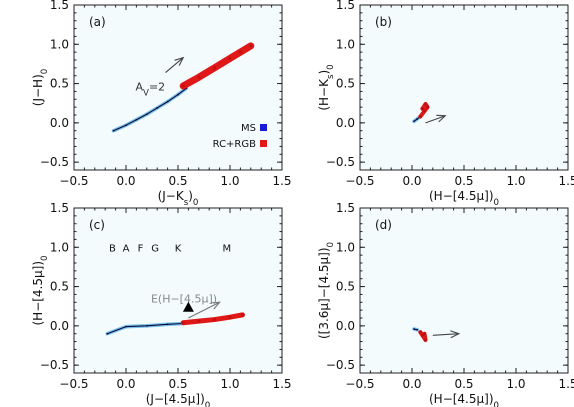 The width and height of the screenshot is (574, 407). I want to click on y-axis-label: (J−H)0, so click(40, 87).